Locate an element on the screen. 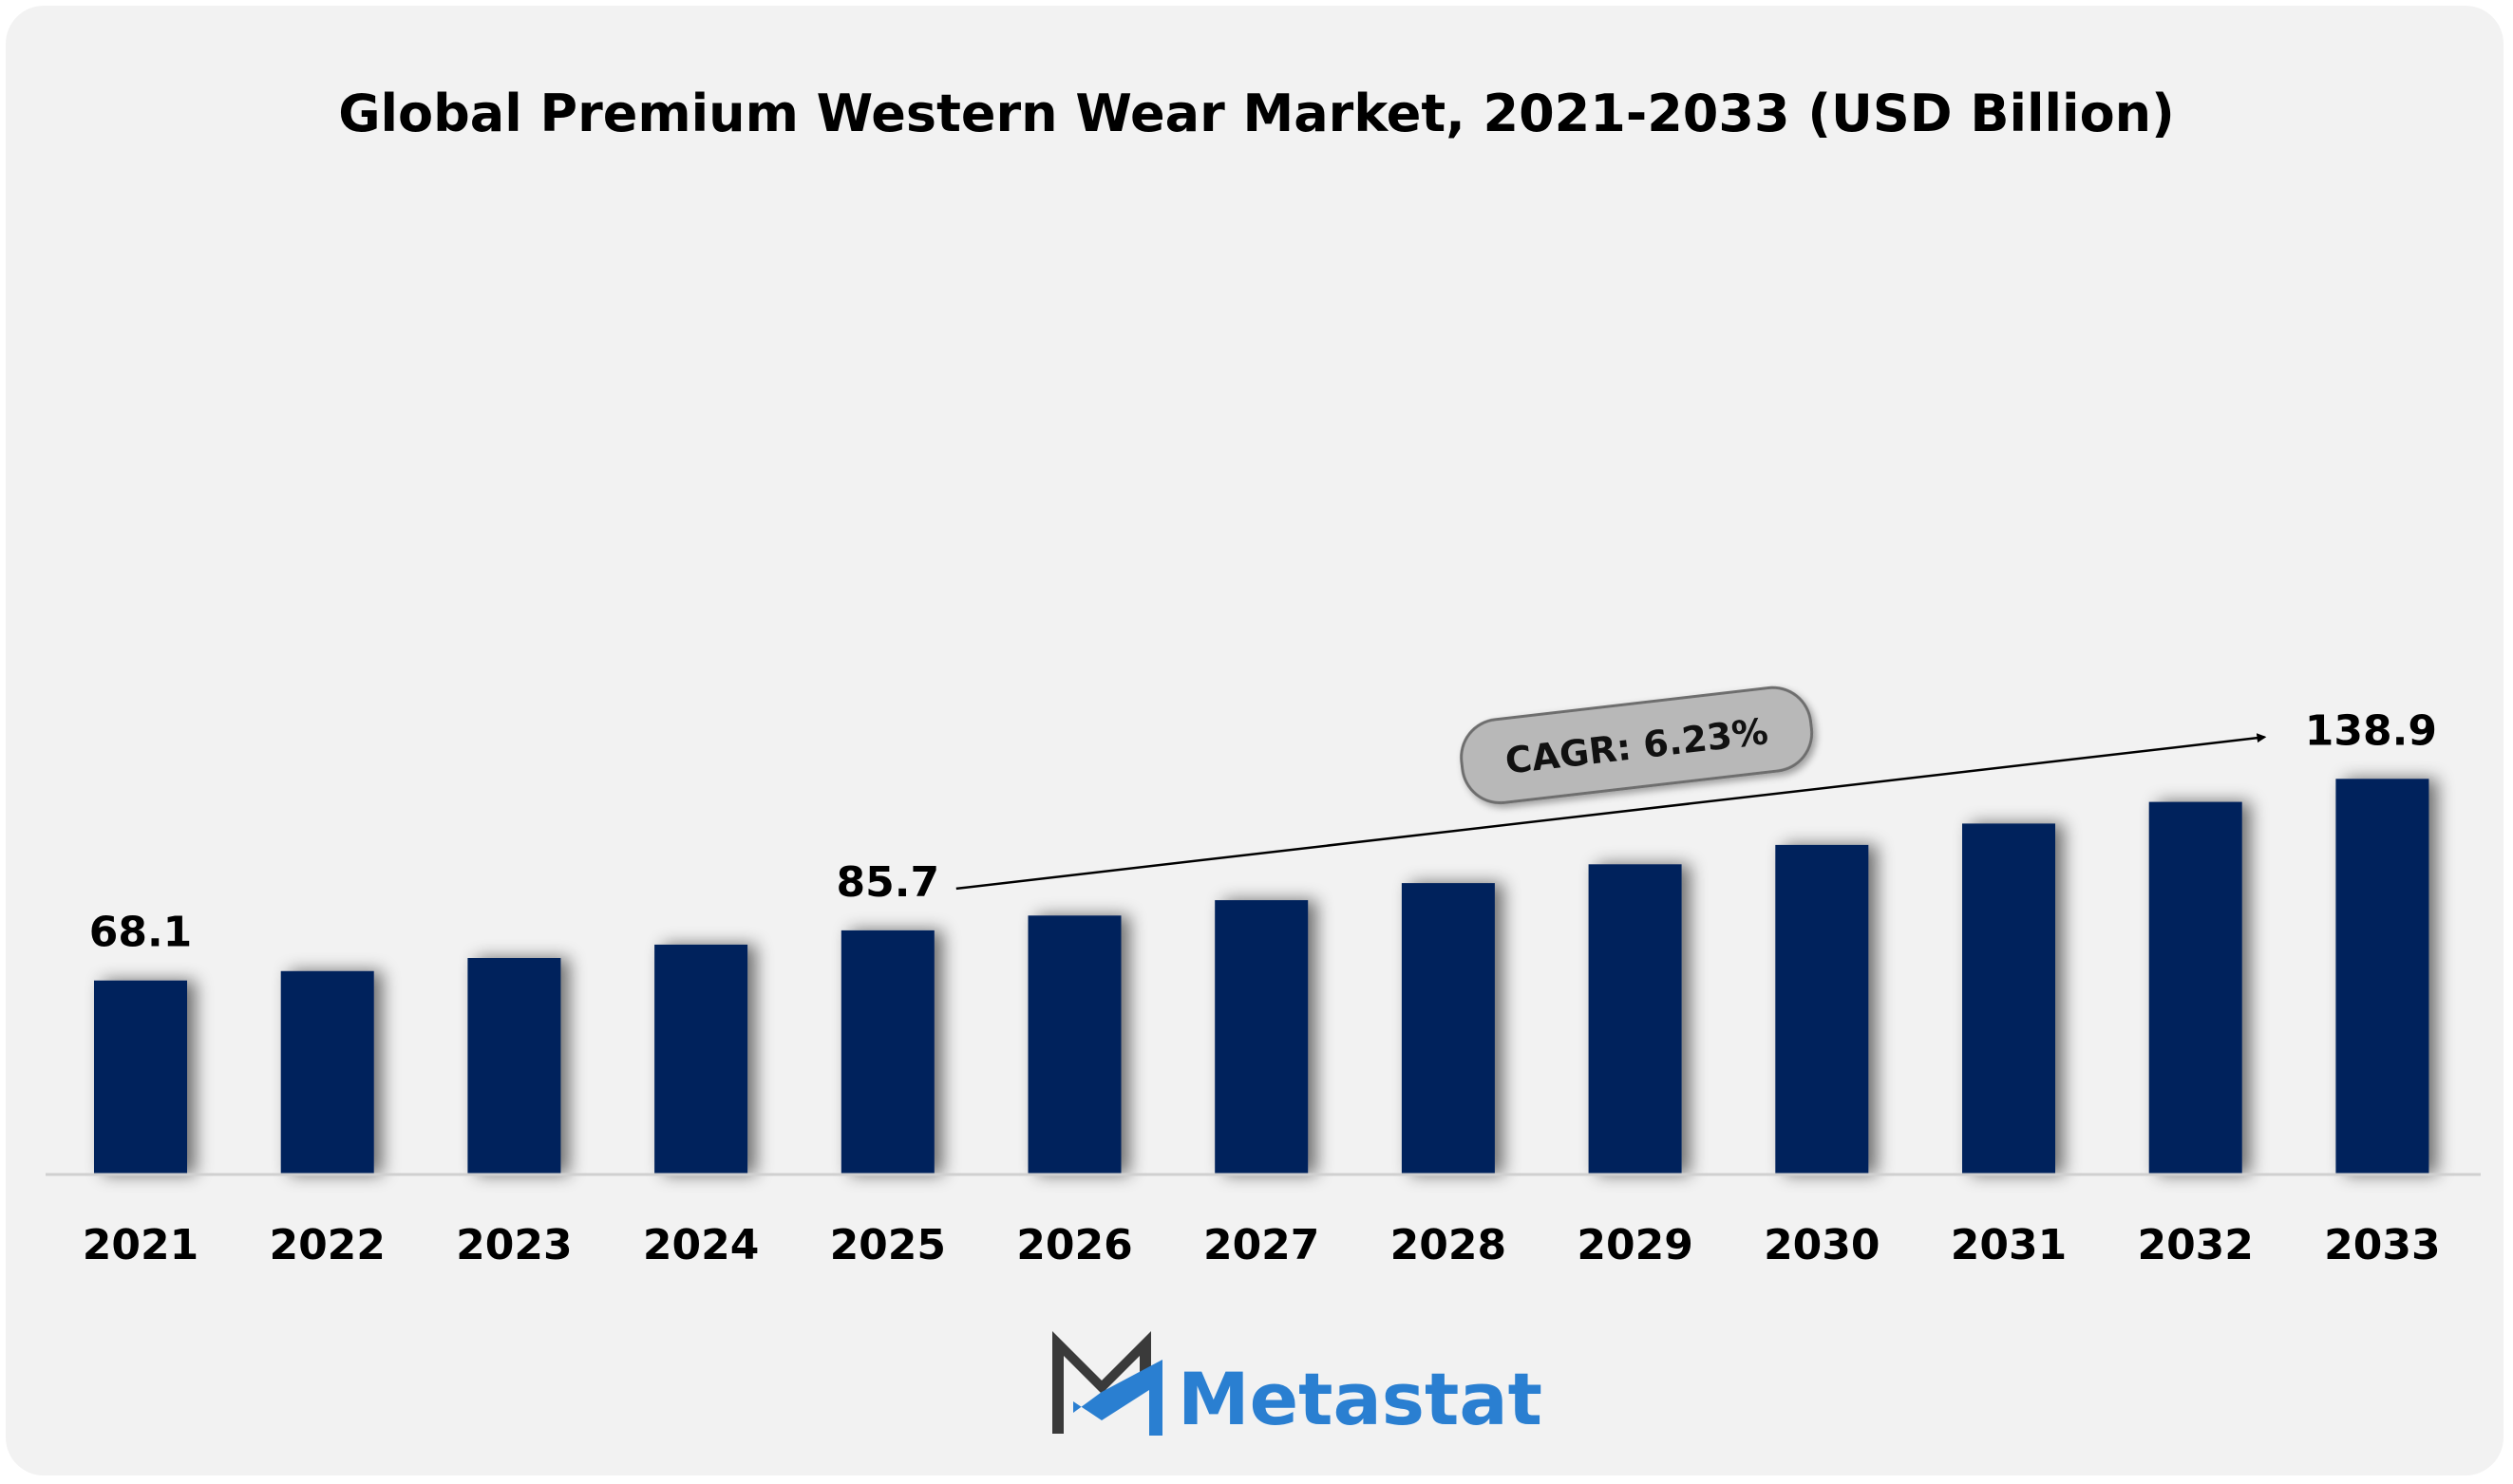  logo-mark-blue is located at coordinates (1118, 1398).